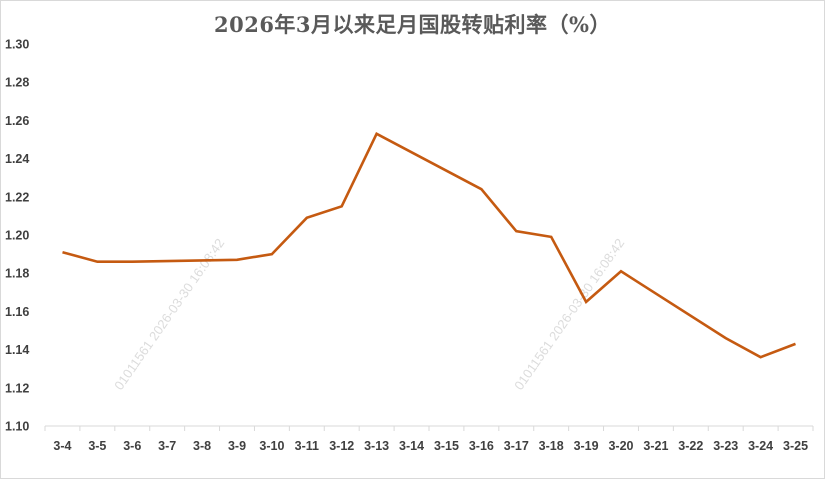 This screenshot has height=479, width=825. I want to click on x-tick-label: 3-13, so click(376, 446).